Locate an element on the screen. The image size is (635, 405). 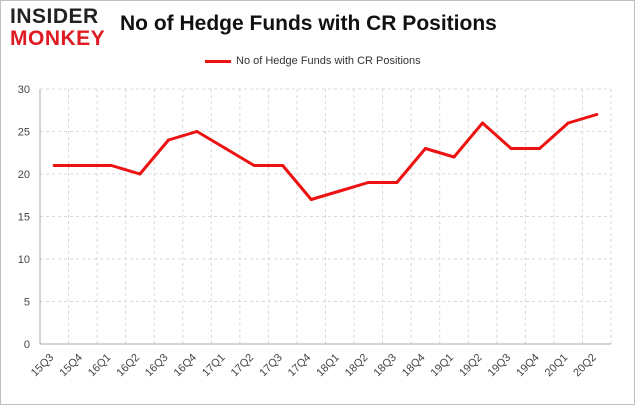
y-tick-label: 0 is located at coordinates (27, 345).